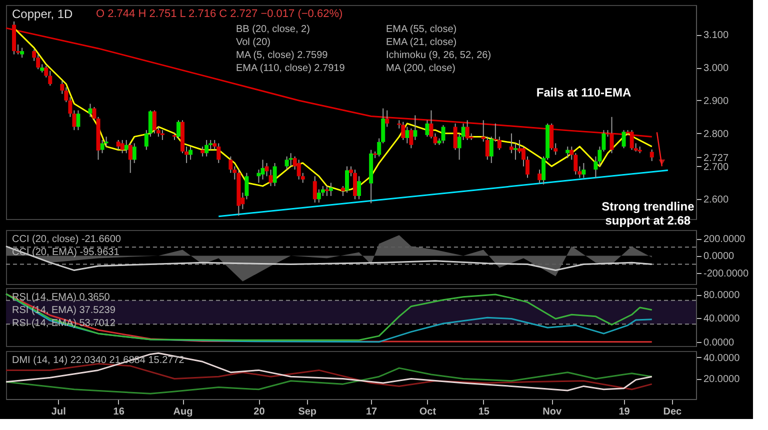 Image resolution: width=768 pixels, height=430 pixels. Describe the element at coordinates (716, 36) in the screenshot. I see `y-tick-label: 3.100` at that location.